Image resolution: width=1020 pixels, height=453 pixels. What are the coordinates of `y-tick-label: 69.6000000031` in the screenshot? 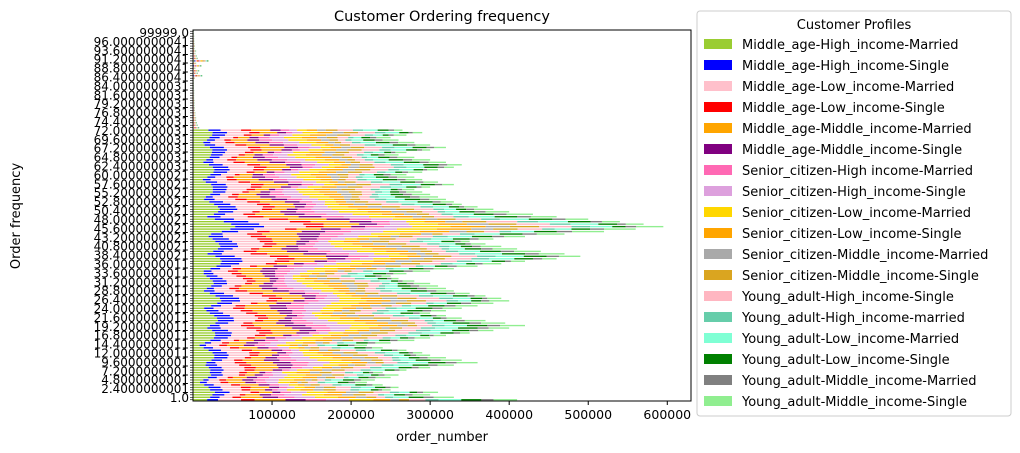 It's located at (141, 140).